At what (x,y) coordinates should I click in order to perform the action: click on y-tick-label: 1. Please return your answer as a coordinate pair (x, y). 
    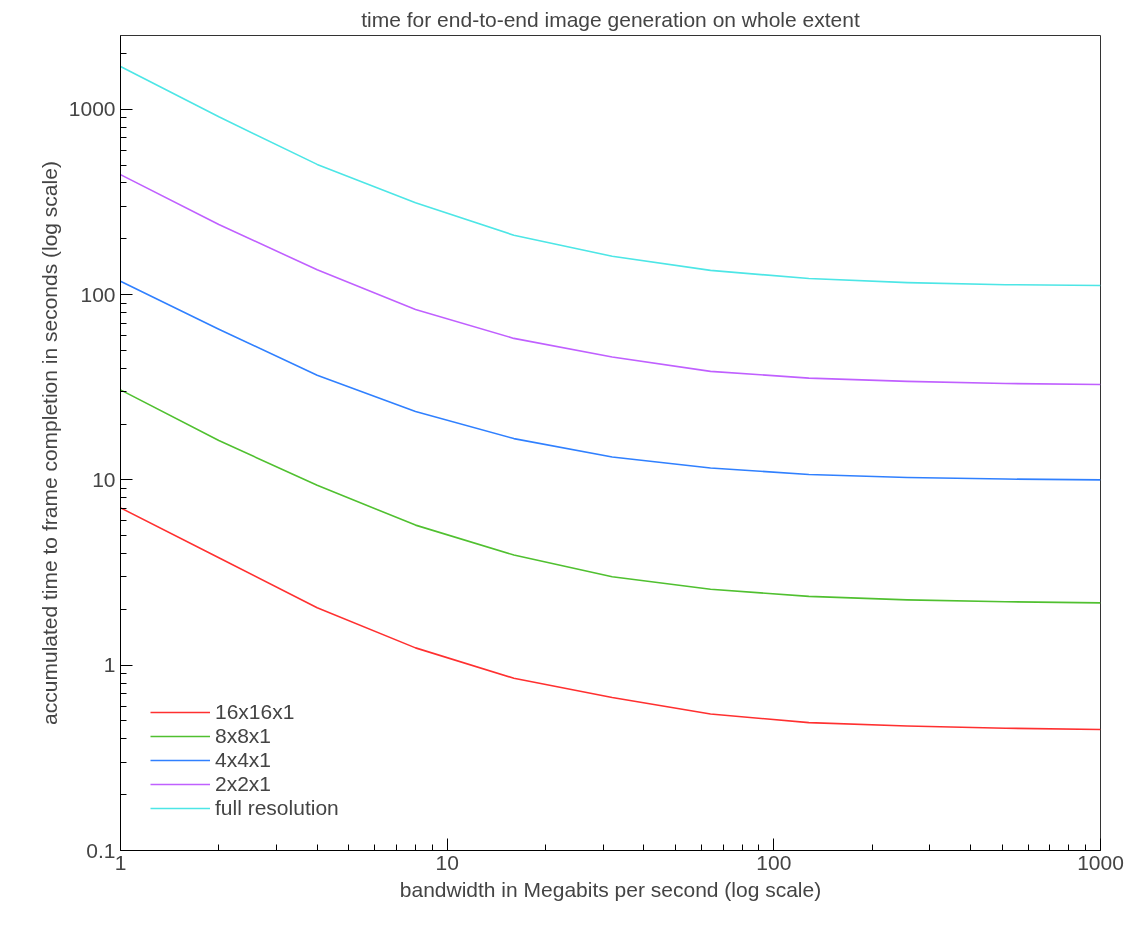
    Looking at the image, I should click on (109, 665).